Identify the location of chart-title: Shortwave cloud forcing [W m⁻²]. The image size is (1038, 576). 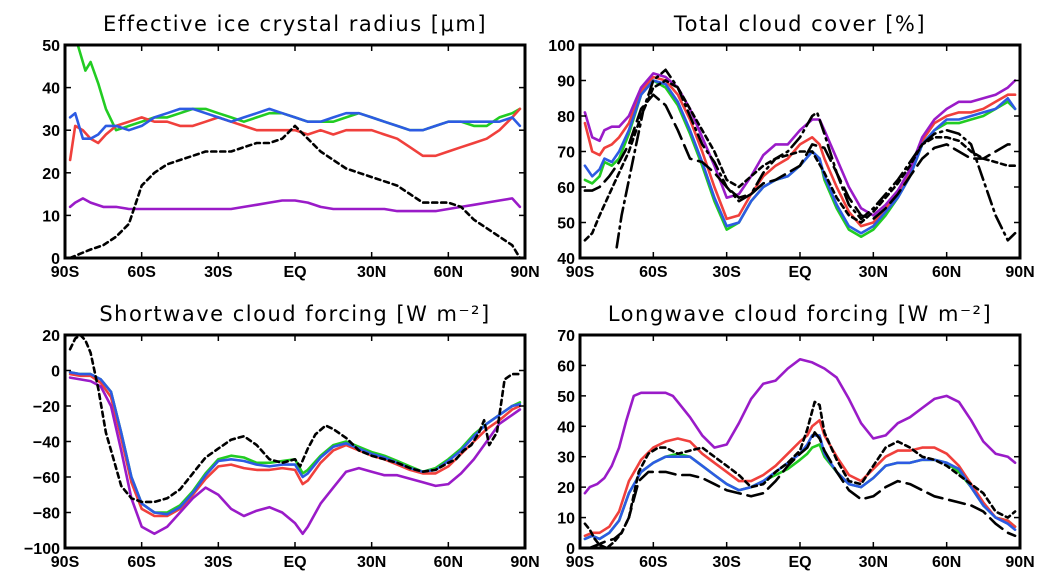
(294, 314).